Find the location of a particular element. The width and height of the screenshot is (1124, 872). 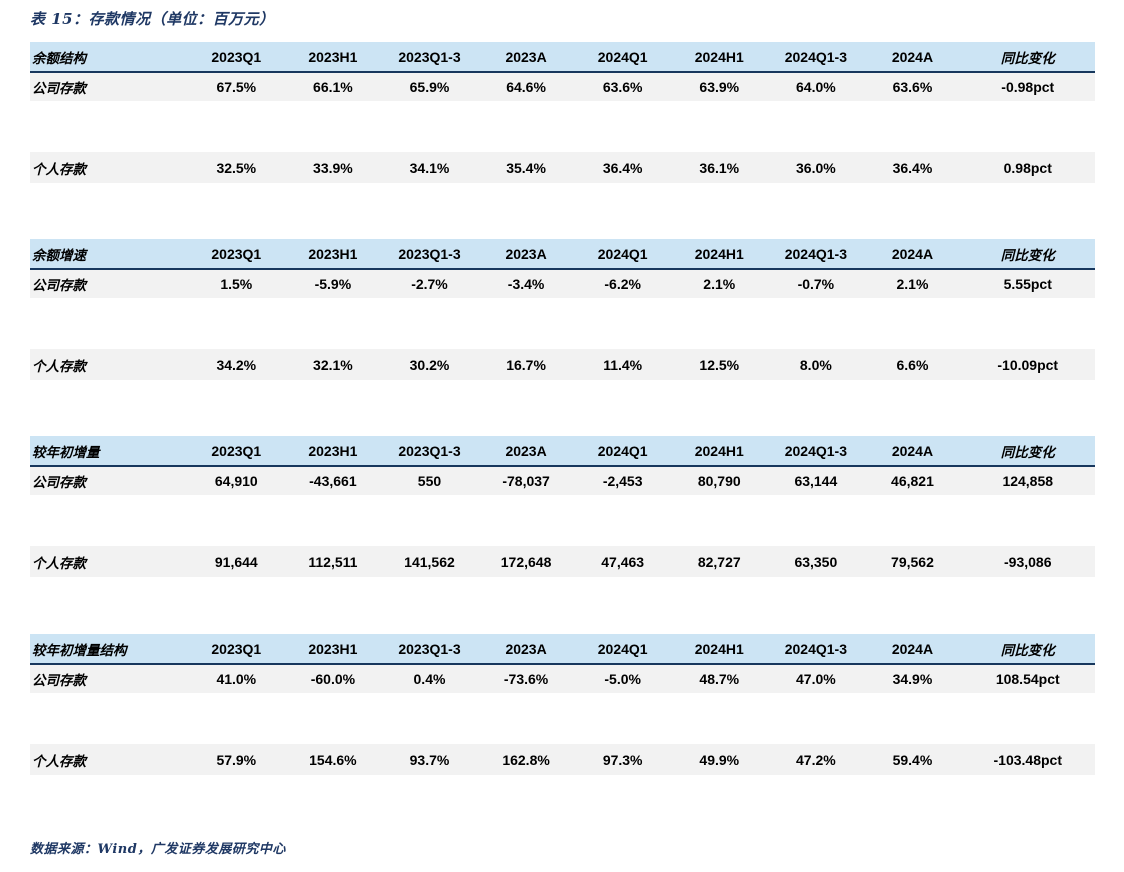

cell-value: 6.6% is located at coordinates (912, 364).